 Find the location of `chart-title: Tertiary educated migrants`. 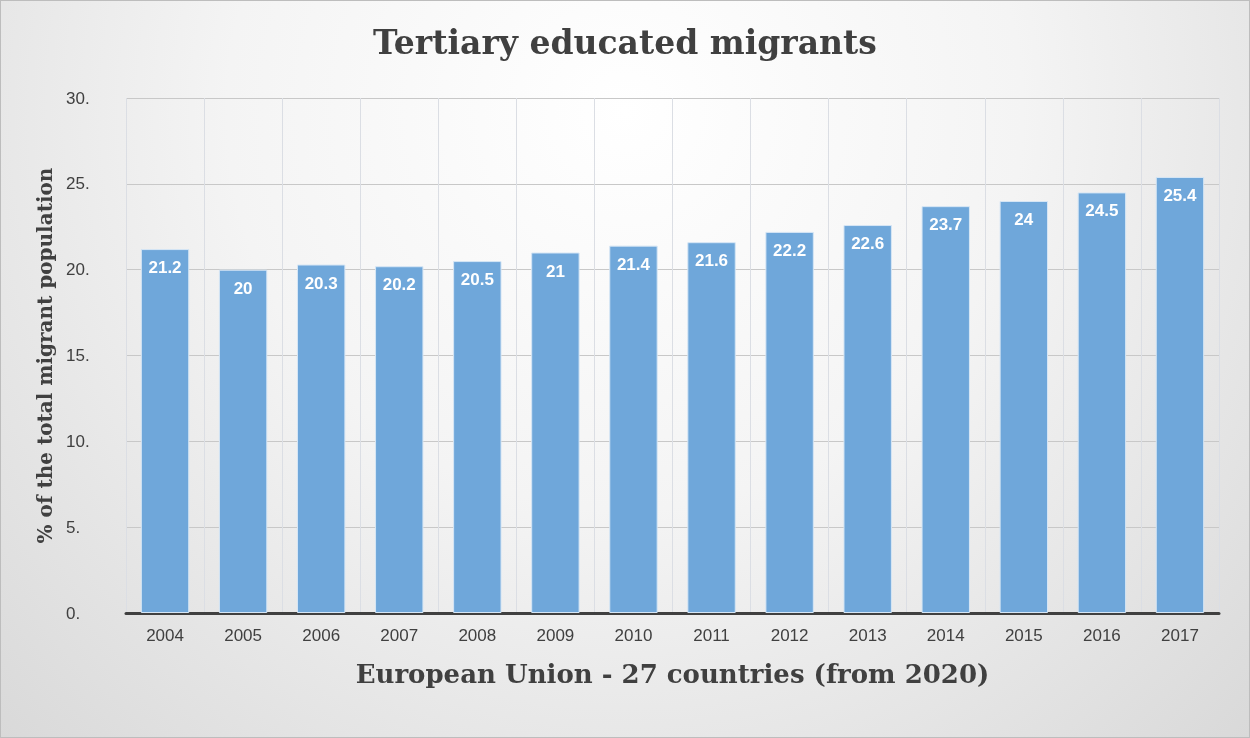

chart-title: Tertiary educated migrants is located at coordinates (625, 42).